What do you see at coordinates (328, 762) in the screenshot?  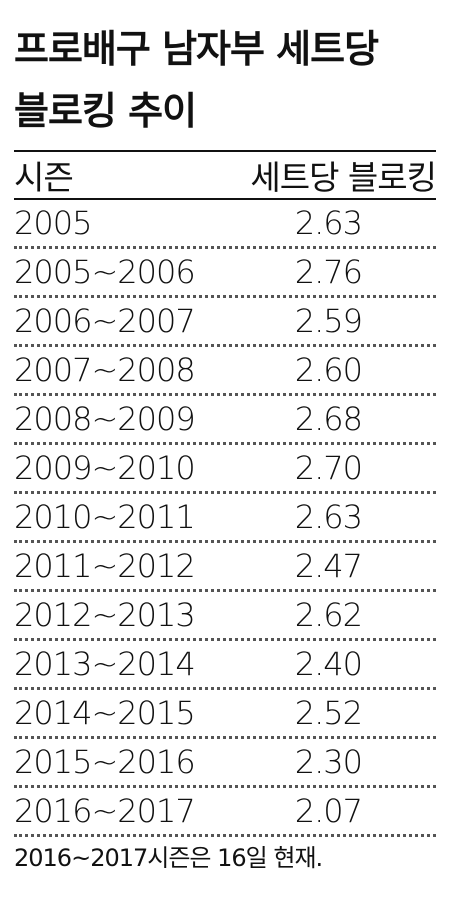 I see `blocking-value-cell: 2.30` at bounding box center [328, 762].